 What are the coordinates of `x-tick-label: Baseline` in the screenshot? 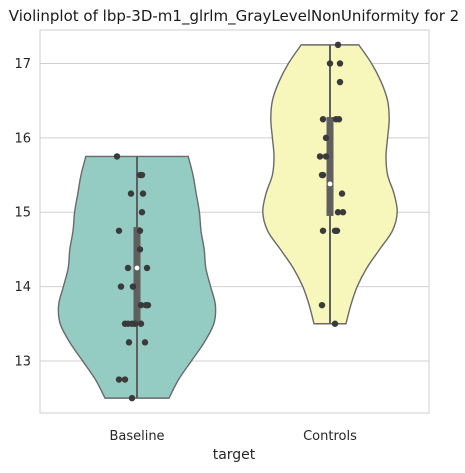 It's located at (136, 436).